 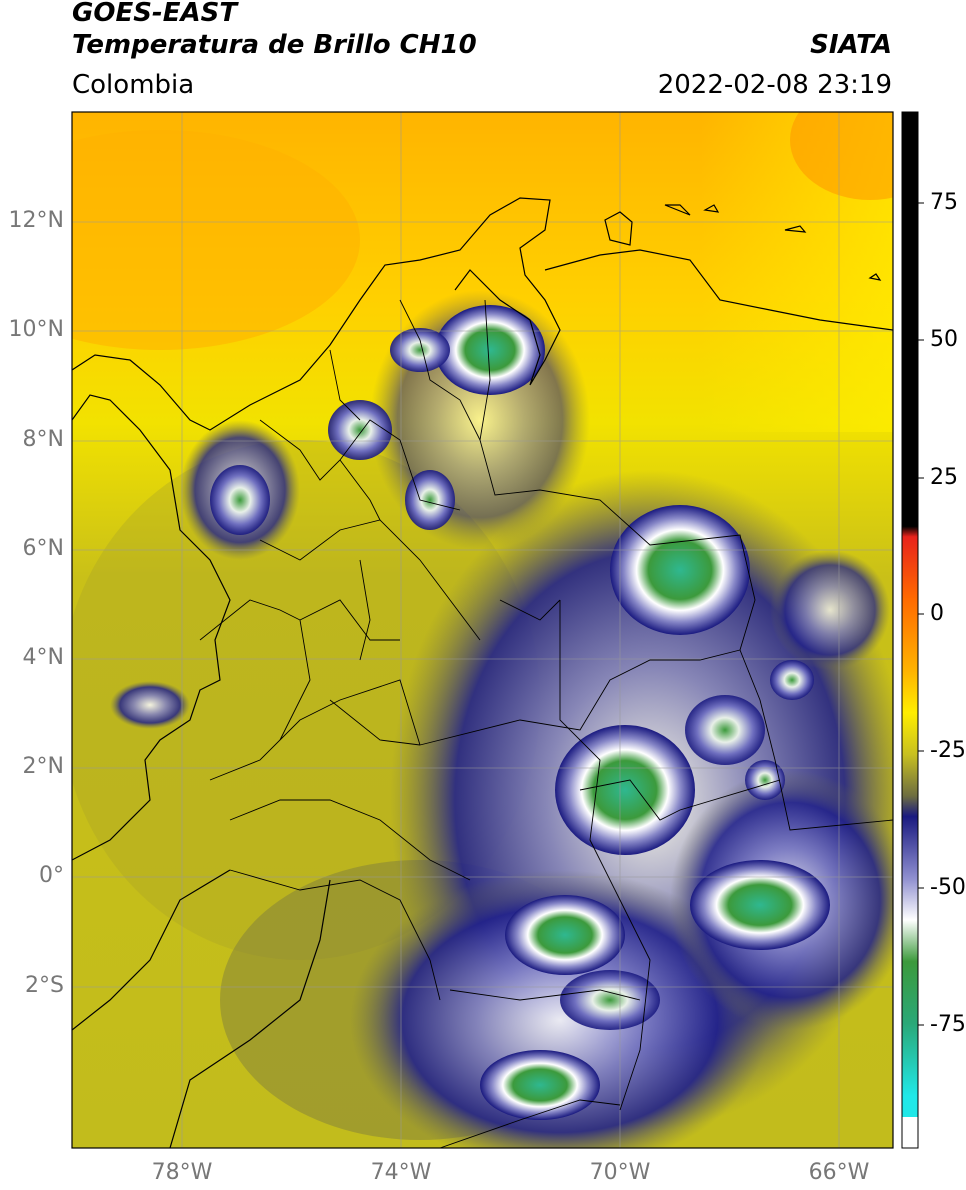 I want to click on colorbar-tick-label: 25, so click(x=944, y=477).